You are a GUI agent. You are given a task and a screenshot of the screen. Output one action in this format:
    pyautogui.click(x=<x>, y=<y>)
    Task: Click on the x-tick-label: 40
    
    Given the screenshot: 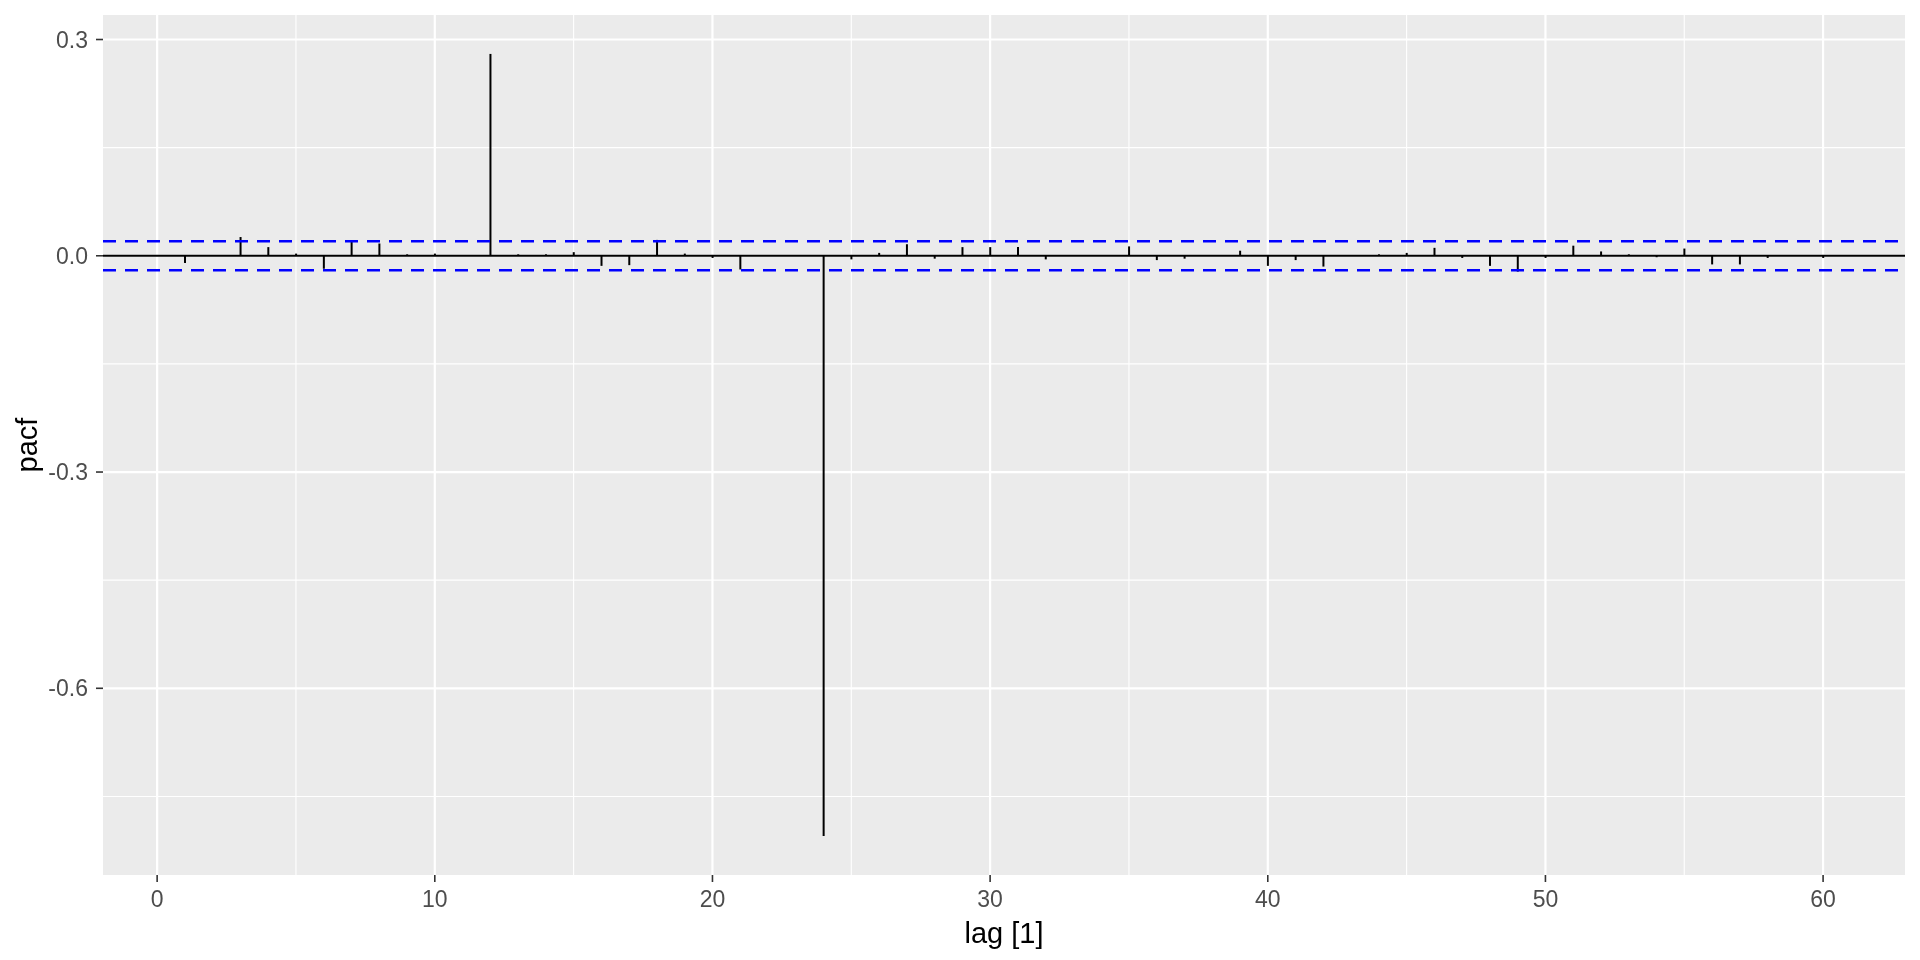 What is the action you would take?
    pyautogui.click(x=1267, y=899)
    